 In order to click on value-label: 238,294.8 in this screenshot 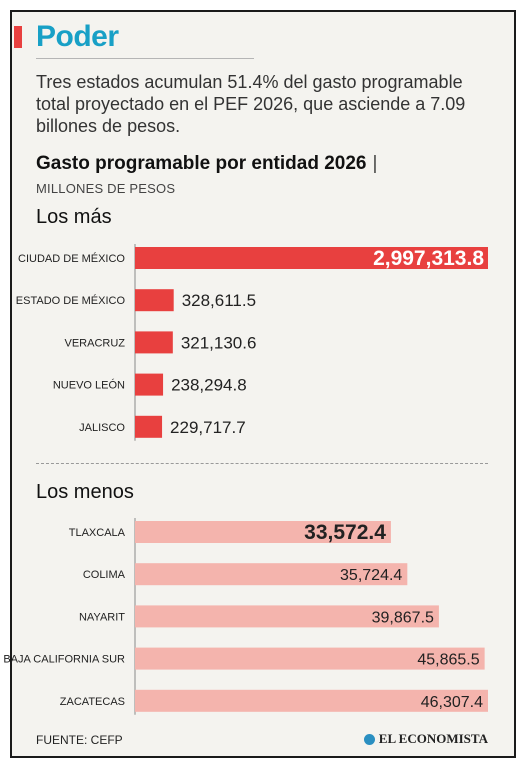, I will do `click(209, 385)`.